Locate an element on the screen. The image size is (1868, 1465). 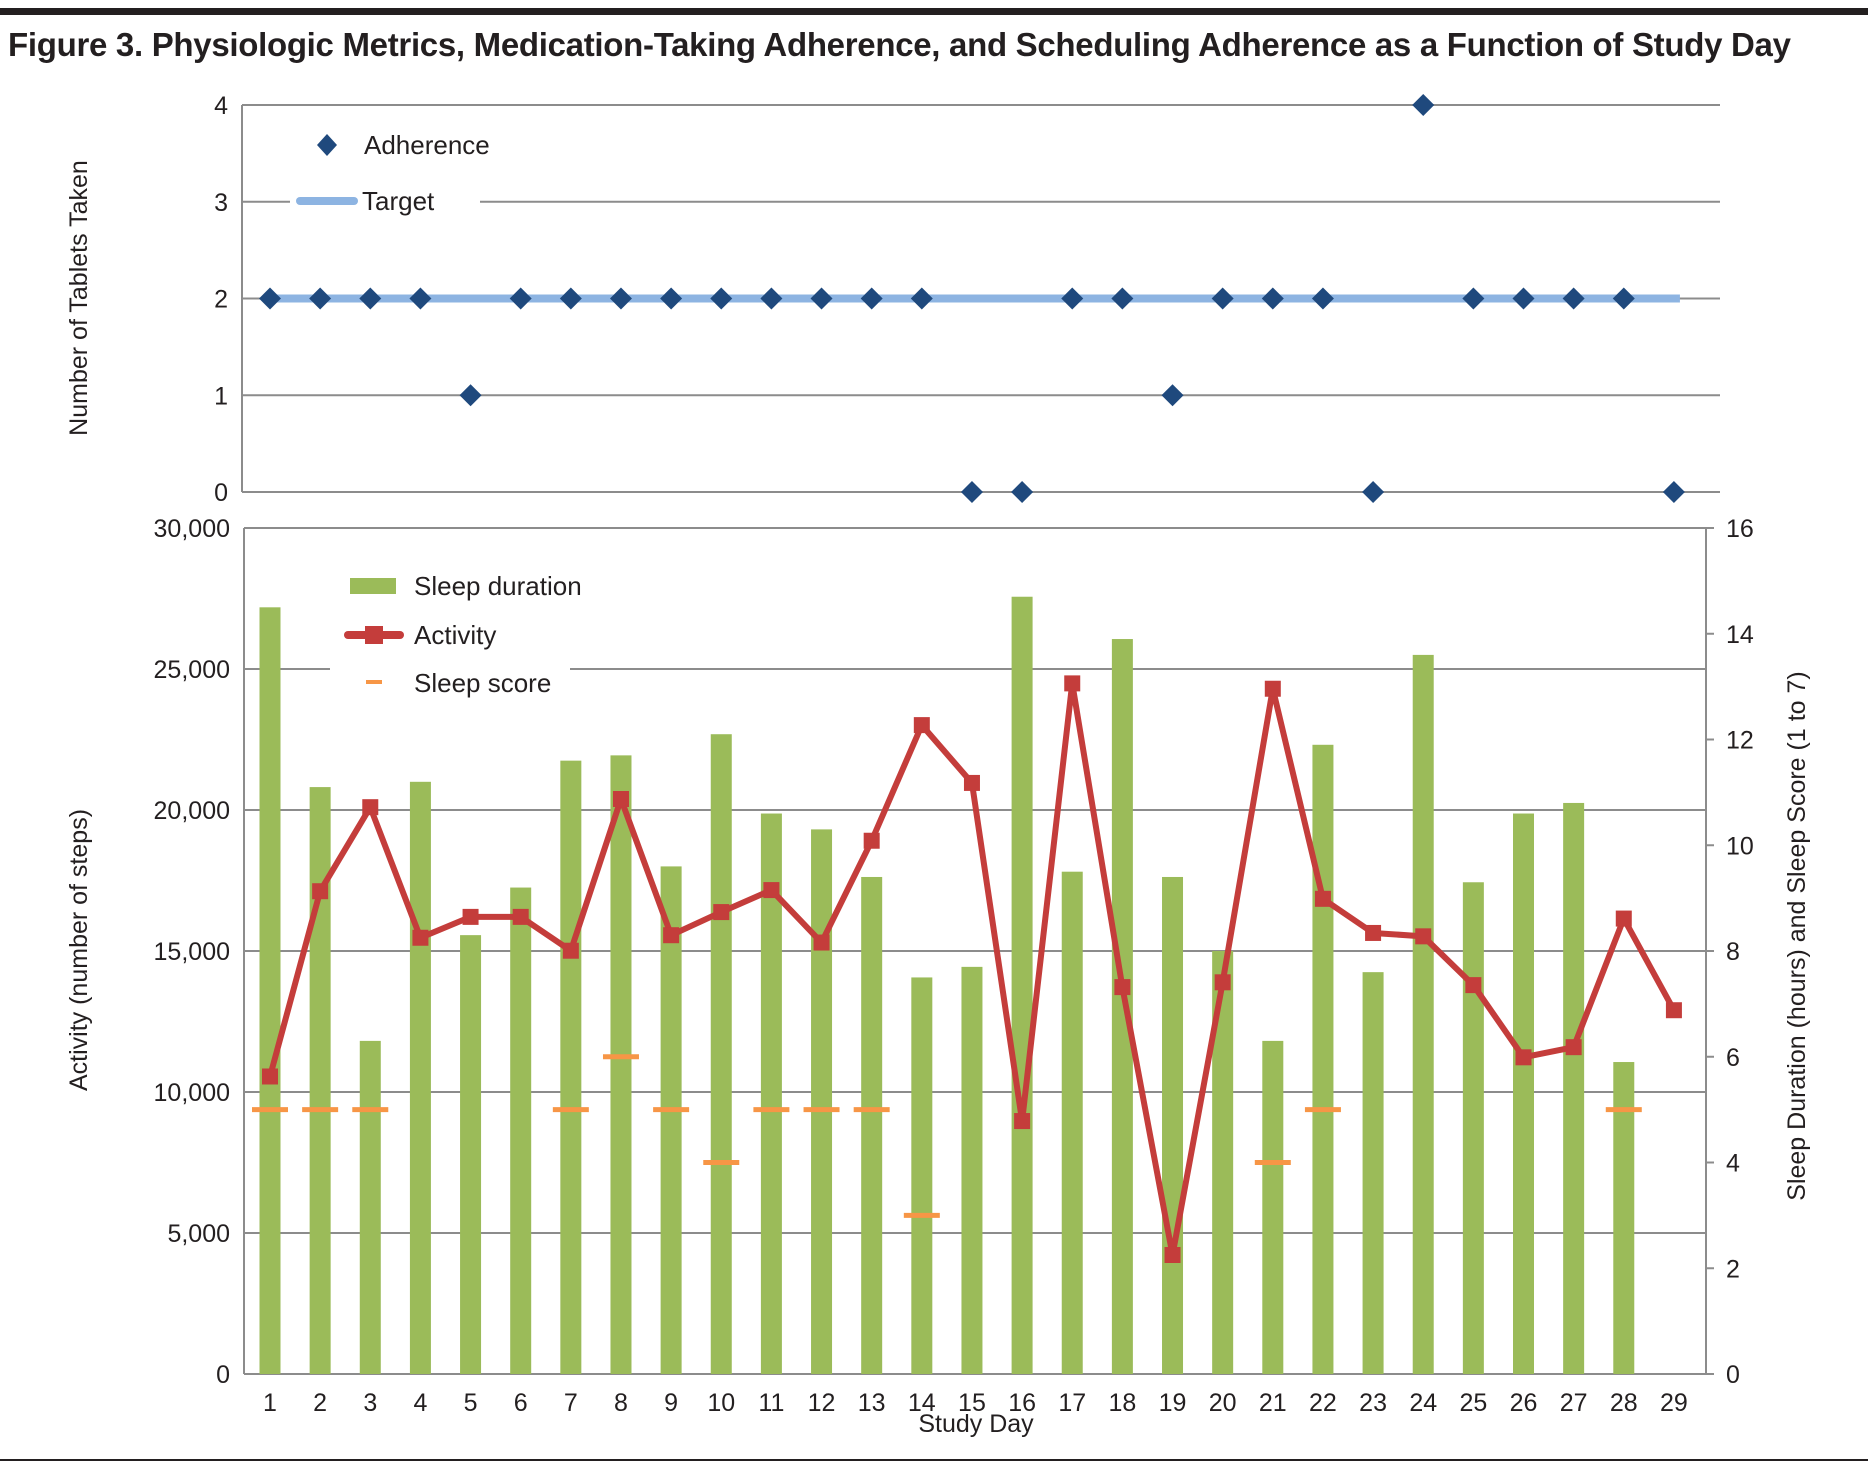
y-tick-label: 10,000 is located at coordinates (192, 1093).